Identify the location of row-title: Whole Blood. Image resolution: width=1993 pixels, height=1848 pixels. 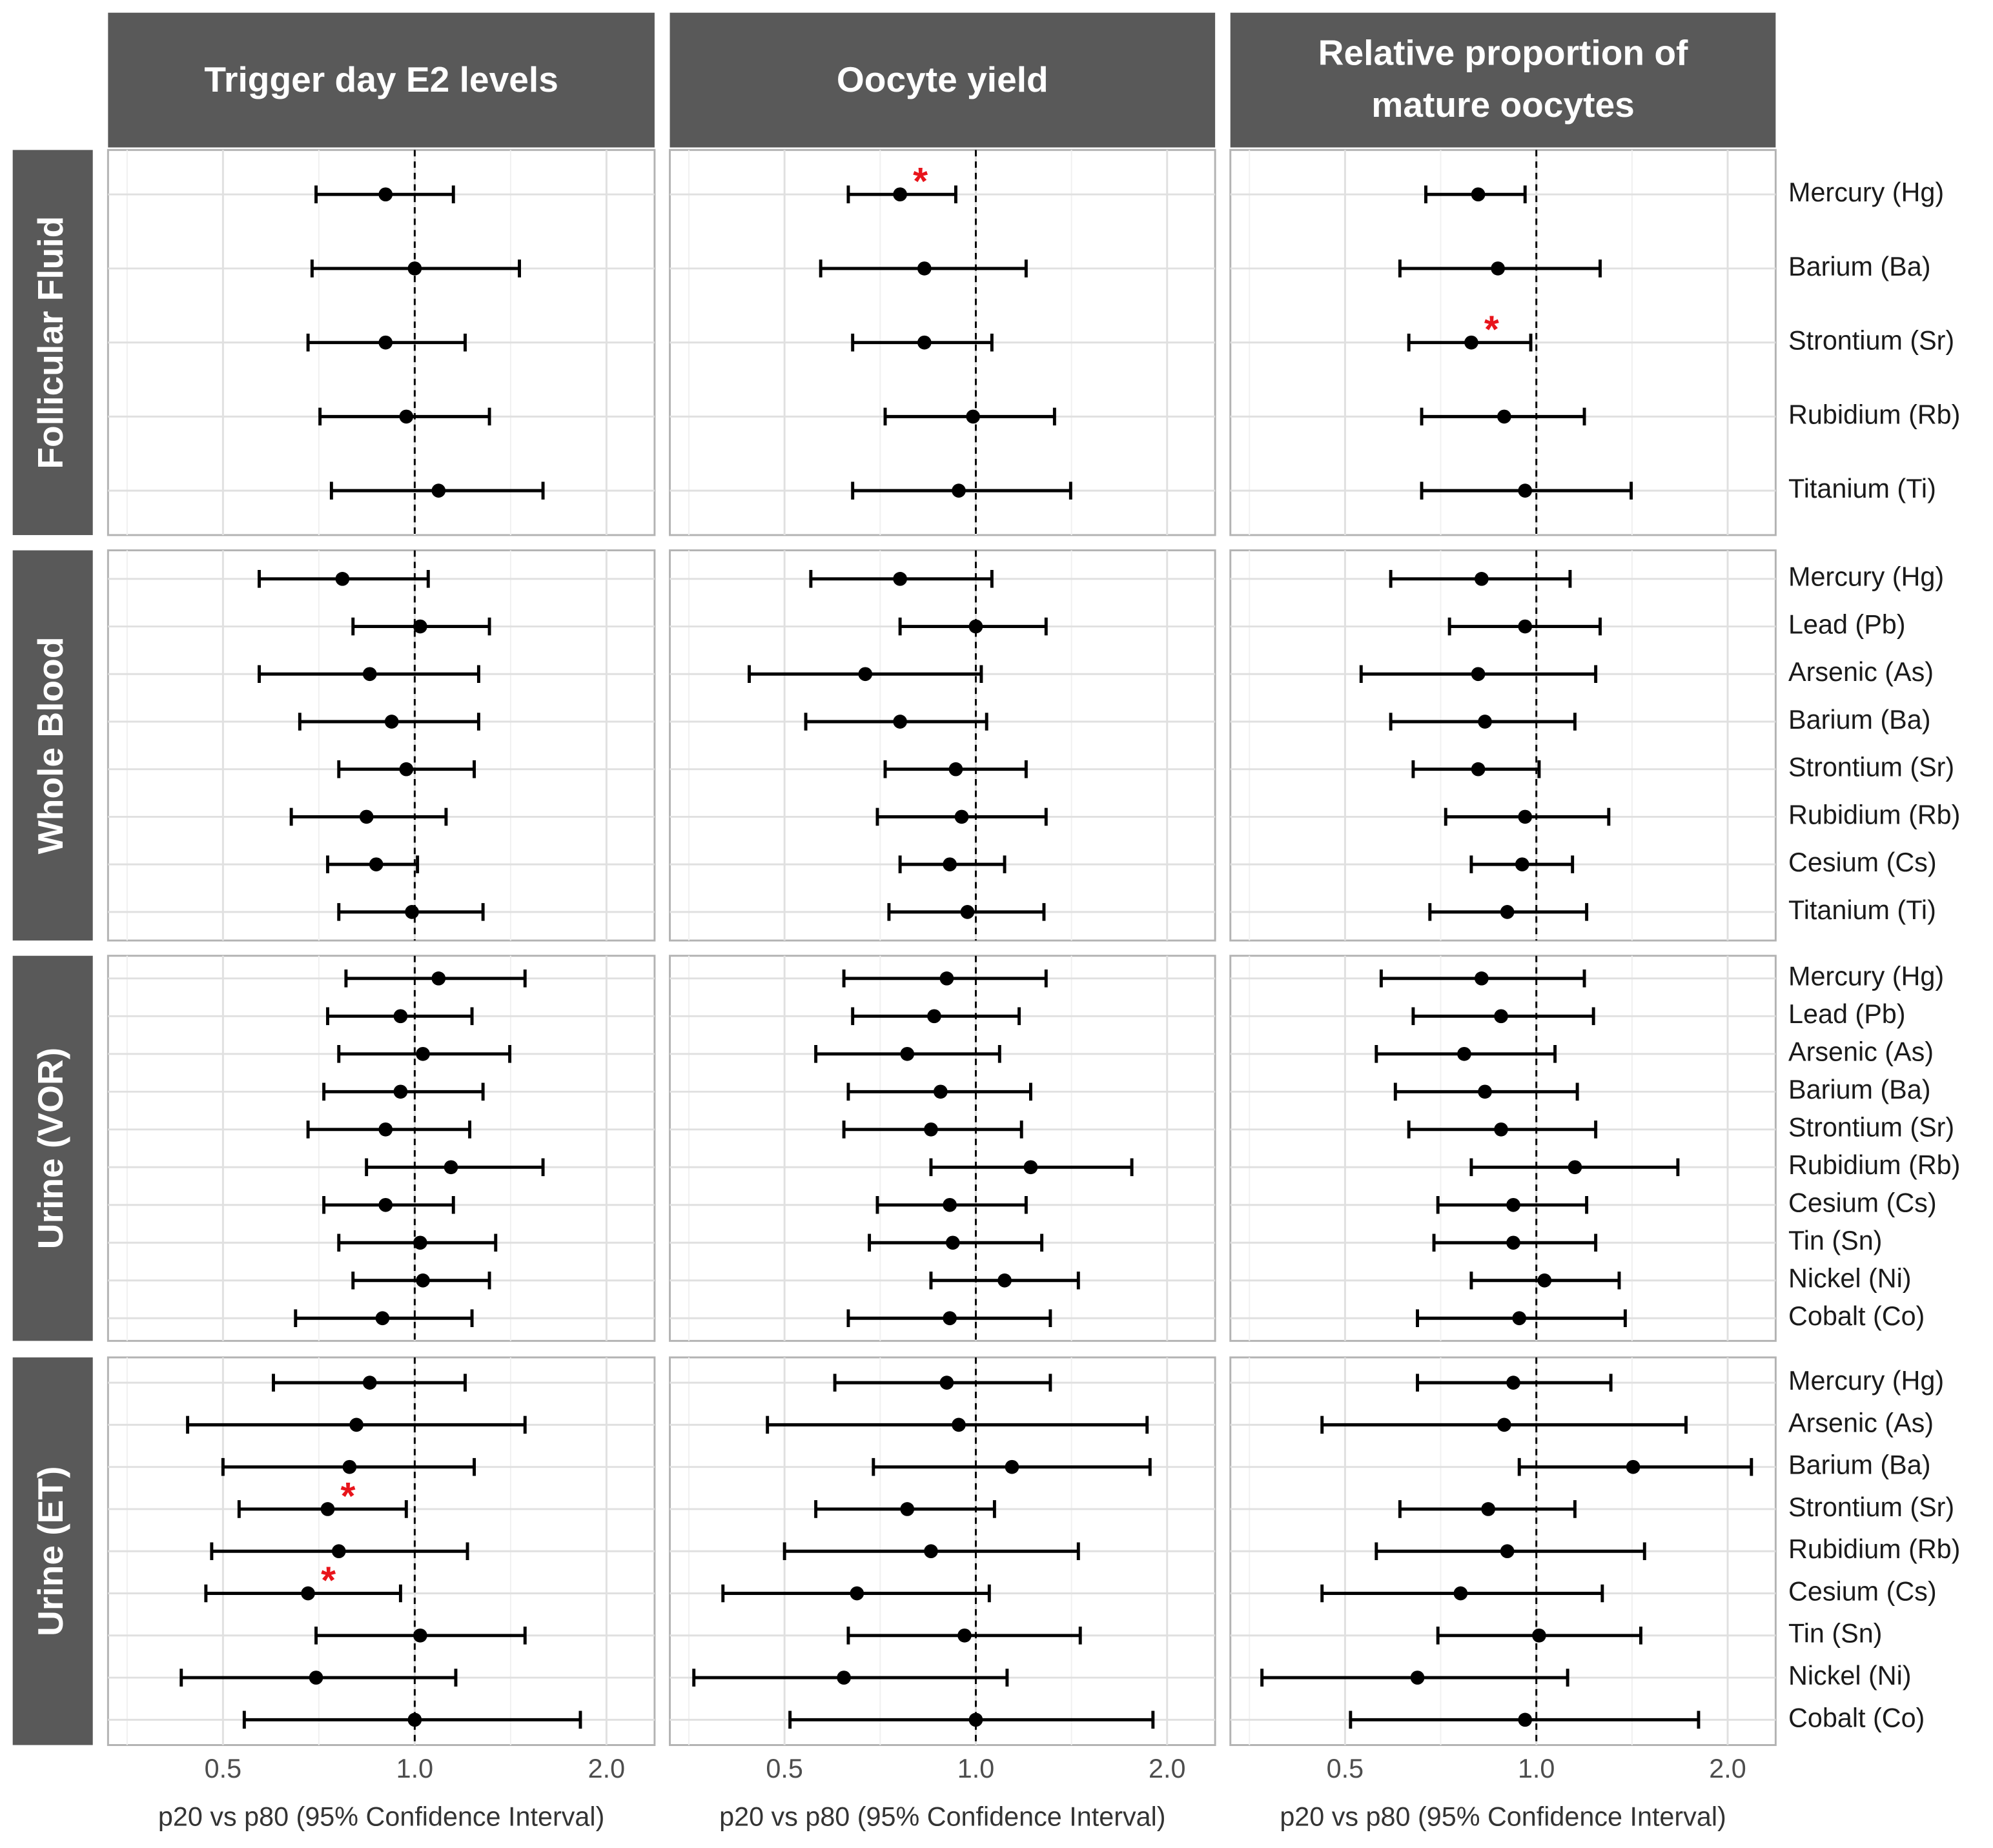
(50, 745).